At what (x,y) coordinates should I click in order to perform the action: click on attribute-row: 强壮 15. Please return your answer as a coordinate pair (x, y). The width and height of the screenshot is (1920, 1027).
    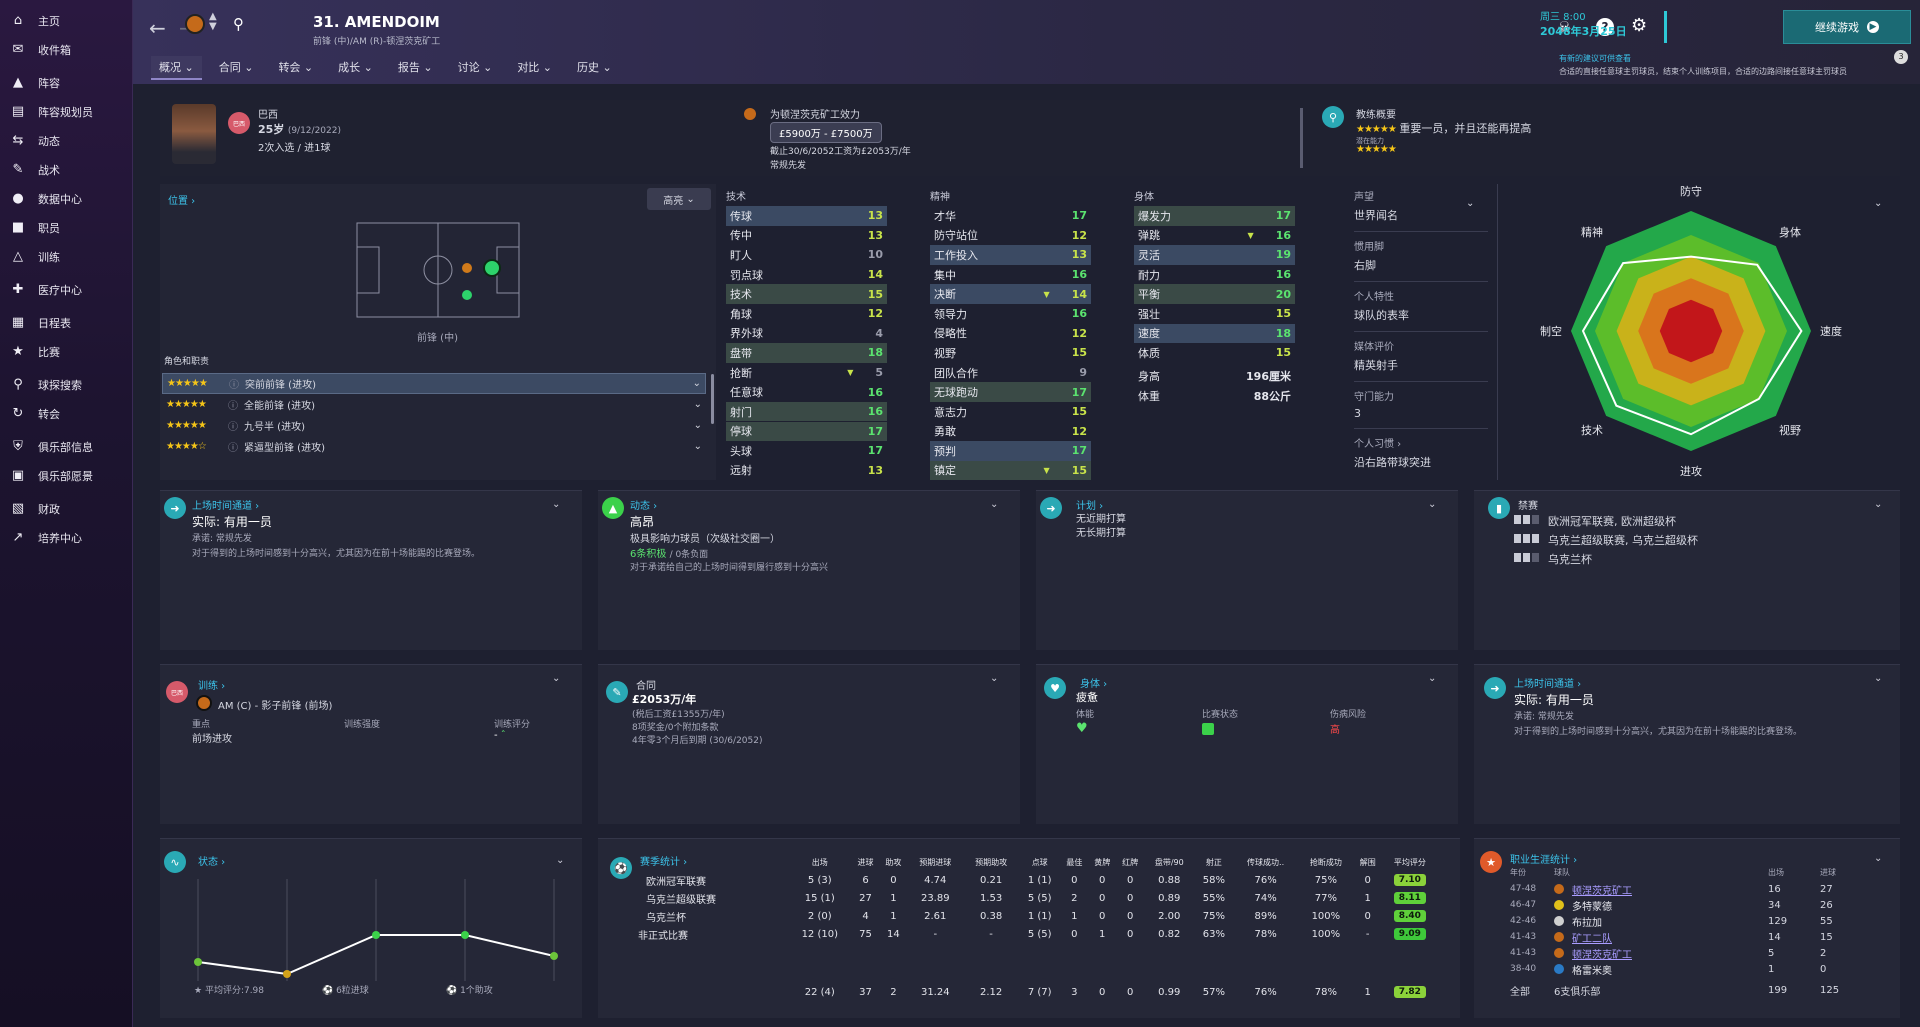
    Looking at the image, I should click on (1214, 314).